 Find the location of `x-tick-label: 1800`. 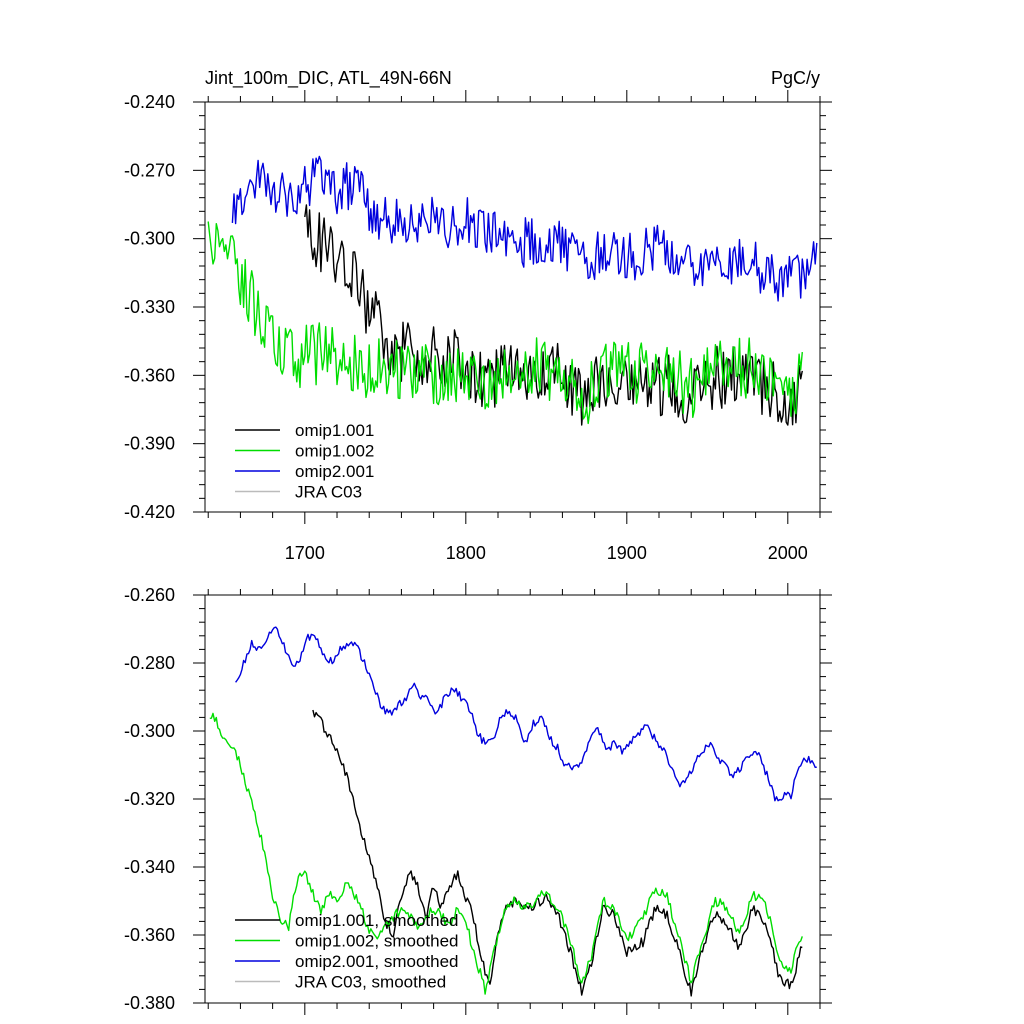

x-tick-label: 1800 is located at coordinates (466, 553).